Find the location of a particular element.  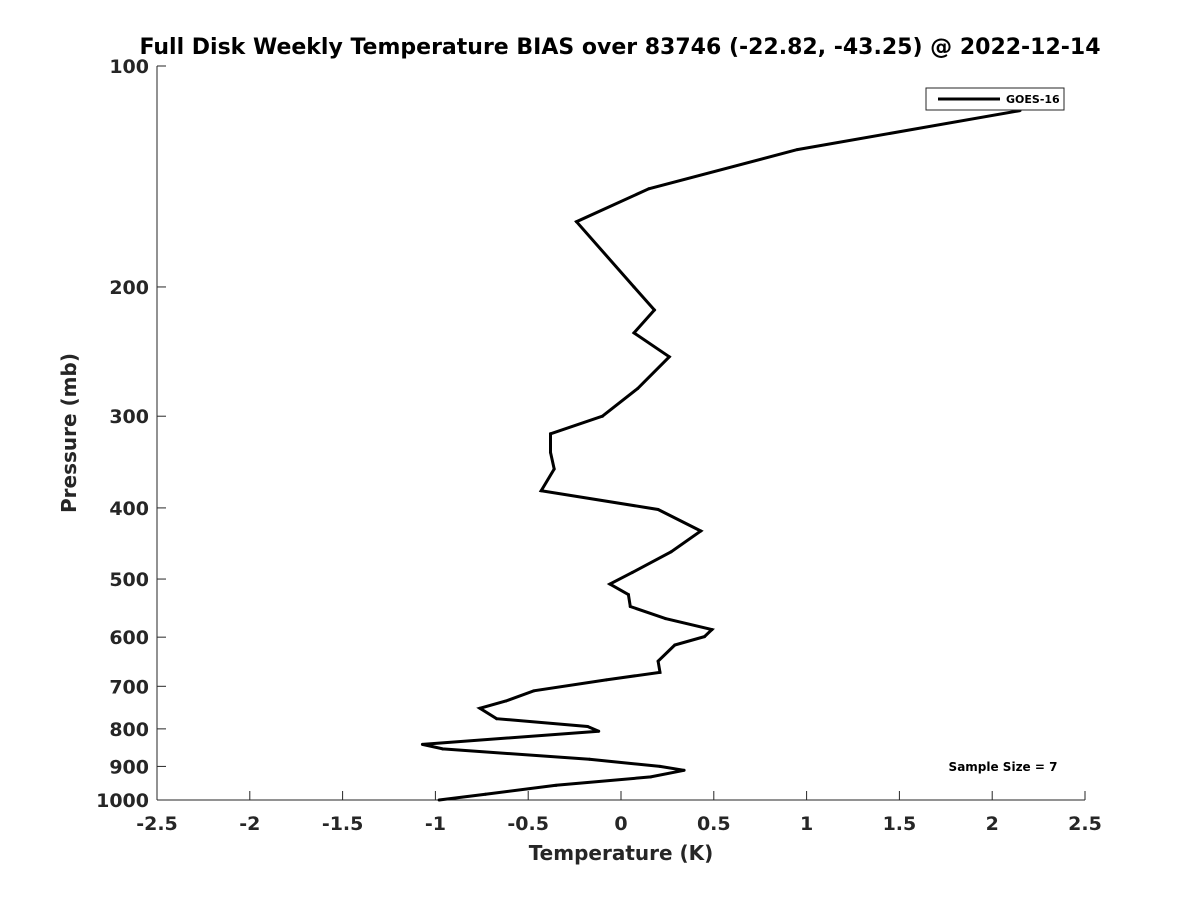

legend: GOES-16 is located at coordinates (995, 99).